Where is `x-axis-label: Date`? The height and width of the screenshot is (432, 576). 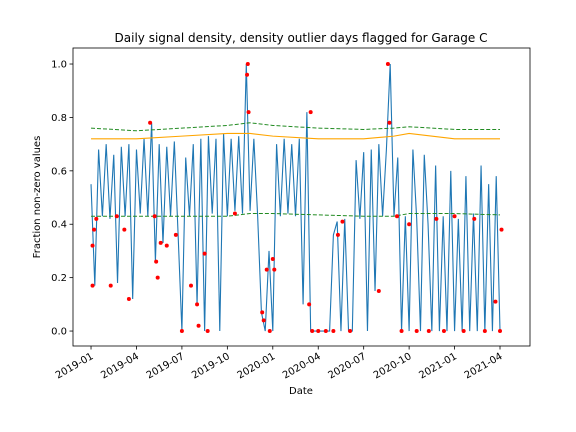
x-axis-label: Date is located at coordinates (301, 391).